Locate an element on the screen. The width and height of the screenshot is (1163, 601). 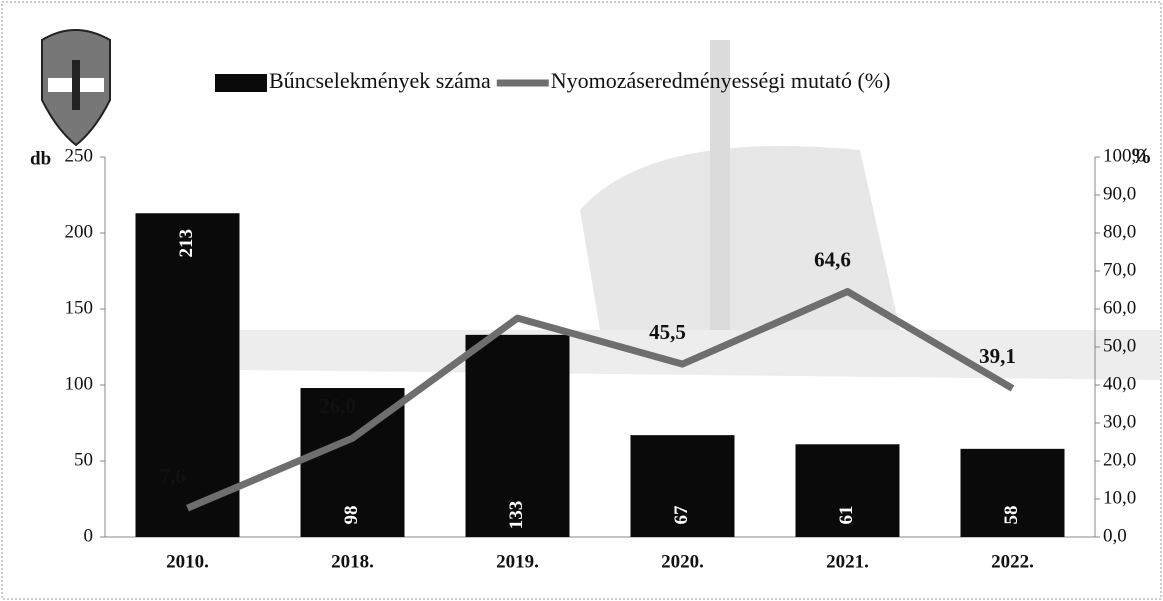
y-tick-label: 200 is located at coordinates (79, 231).